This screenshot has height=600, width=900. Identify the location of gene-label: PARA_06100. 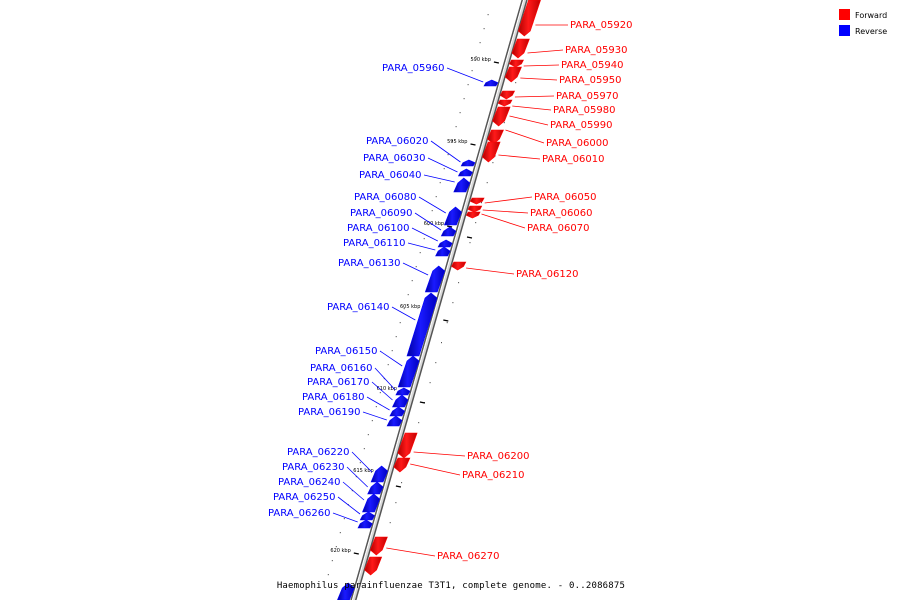
(378, 228).